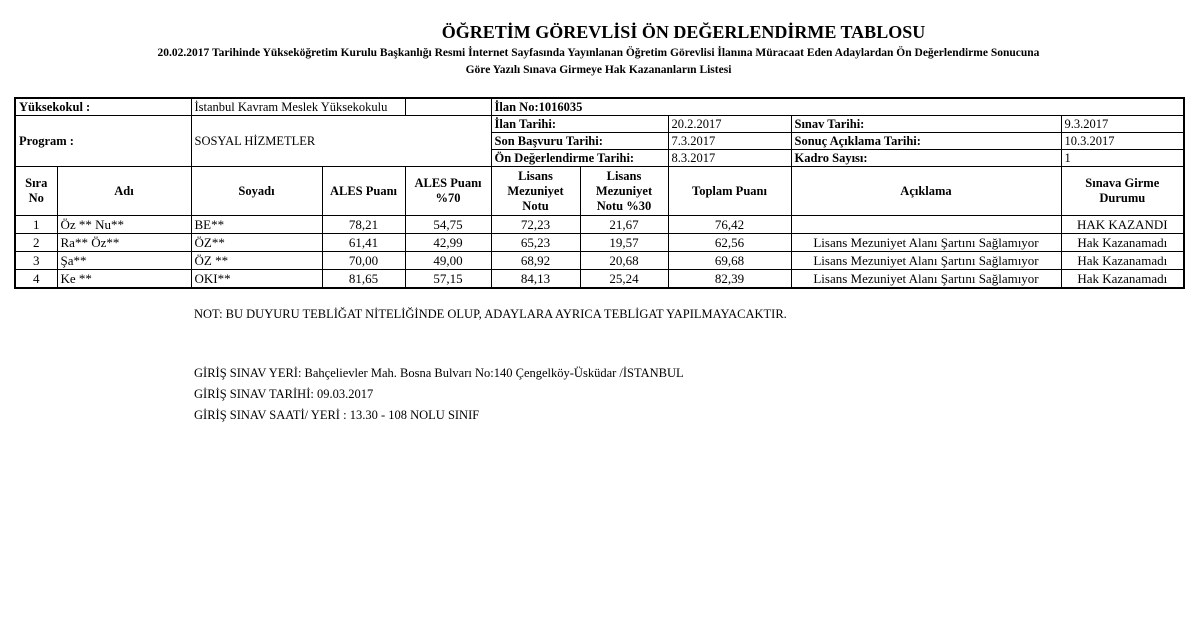 This screenshot has width=1197, height=631. What do you see at coordinates (729, 242) in the screenshot?
I see `cell-toplam-puani: 62,56` at bounding box center [729, 242].